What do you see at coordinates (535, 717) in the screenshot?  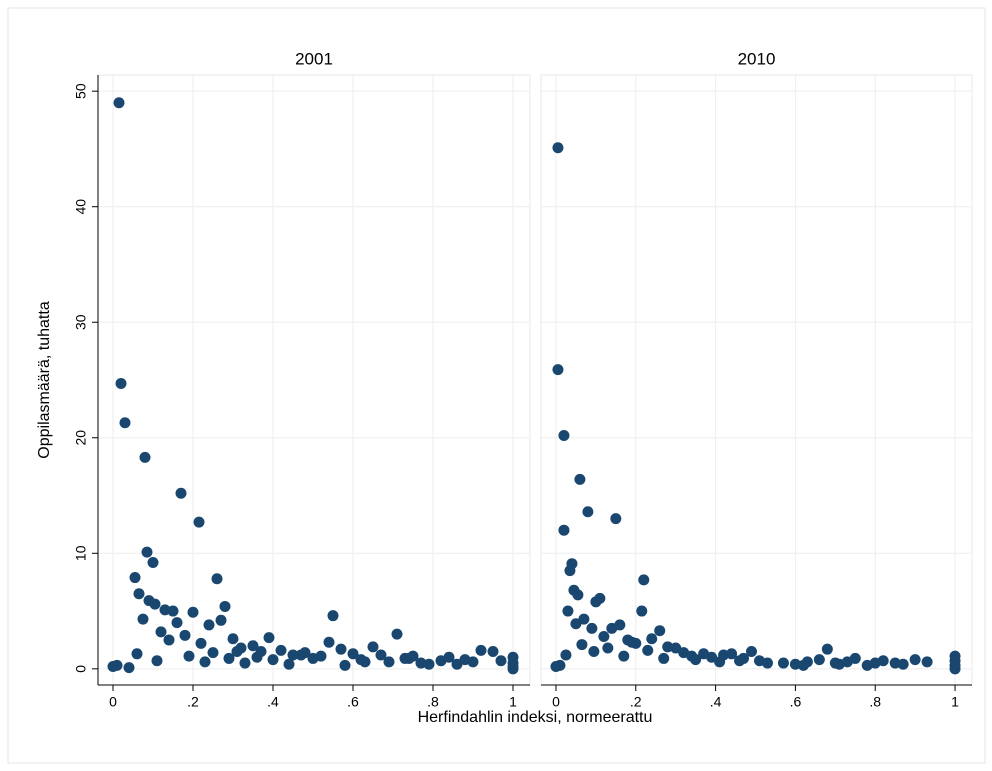 I see `x-axis-title: Herfindahlin indeksi, normeerattu` at bounding box center [535, 717].